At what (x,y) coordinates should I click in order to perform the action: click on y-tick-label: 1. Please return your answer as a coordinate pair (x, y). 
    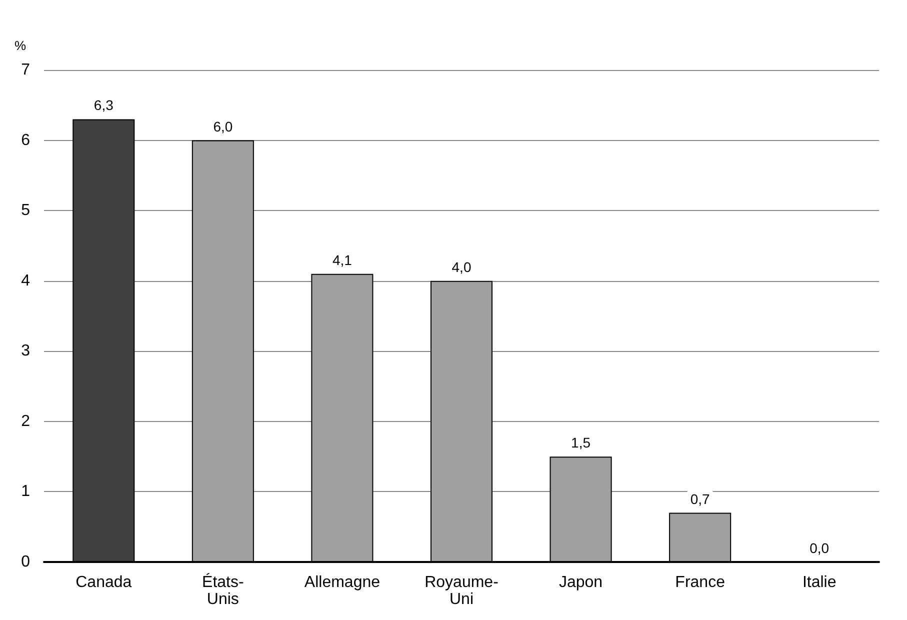
    Looking at the image, I should click on (25, 491).